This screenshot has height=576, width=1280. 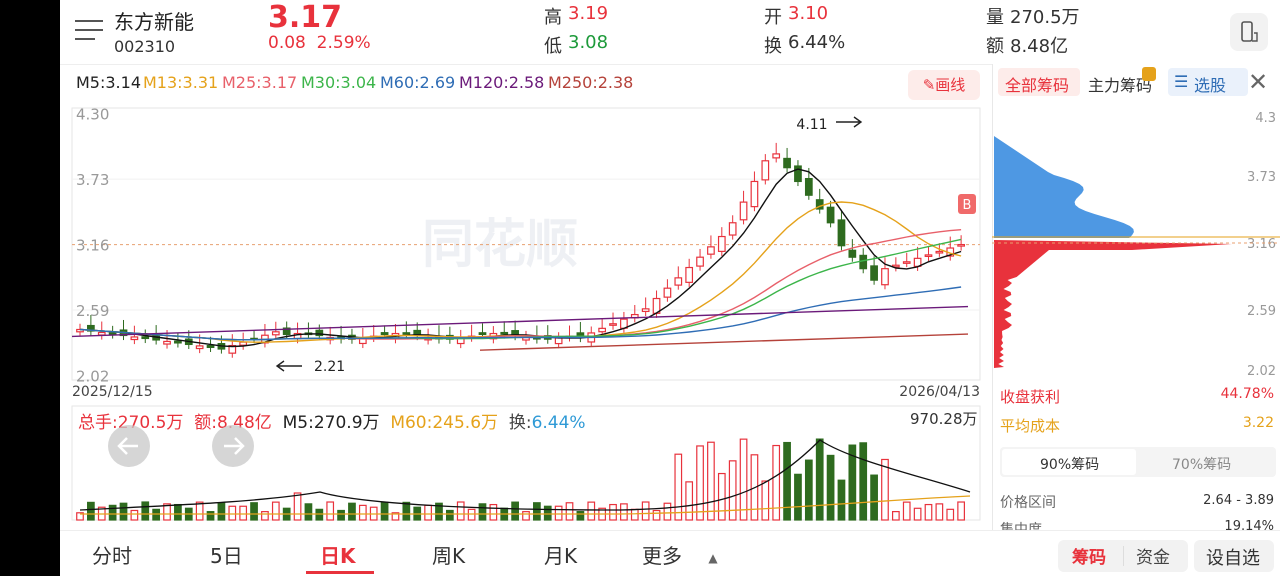 I want to click on high-stat: 高 3.19, so click(x=576, y=15).